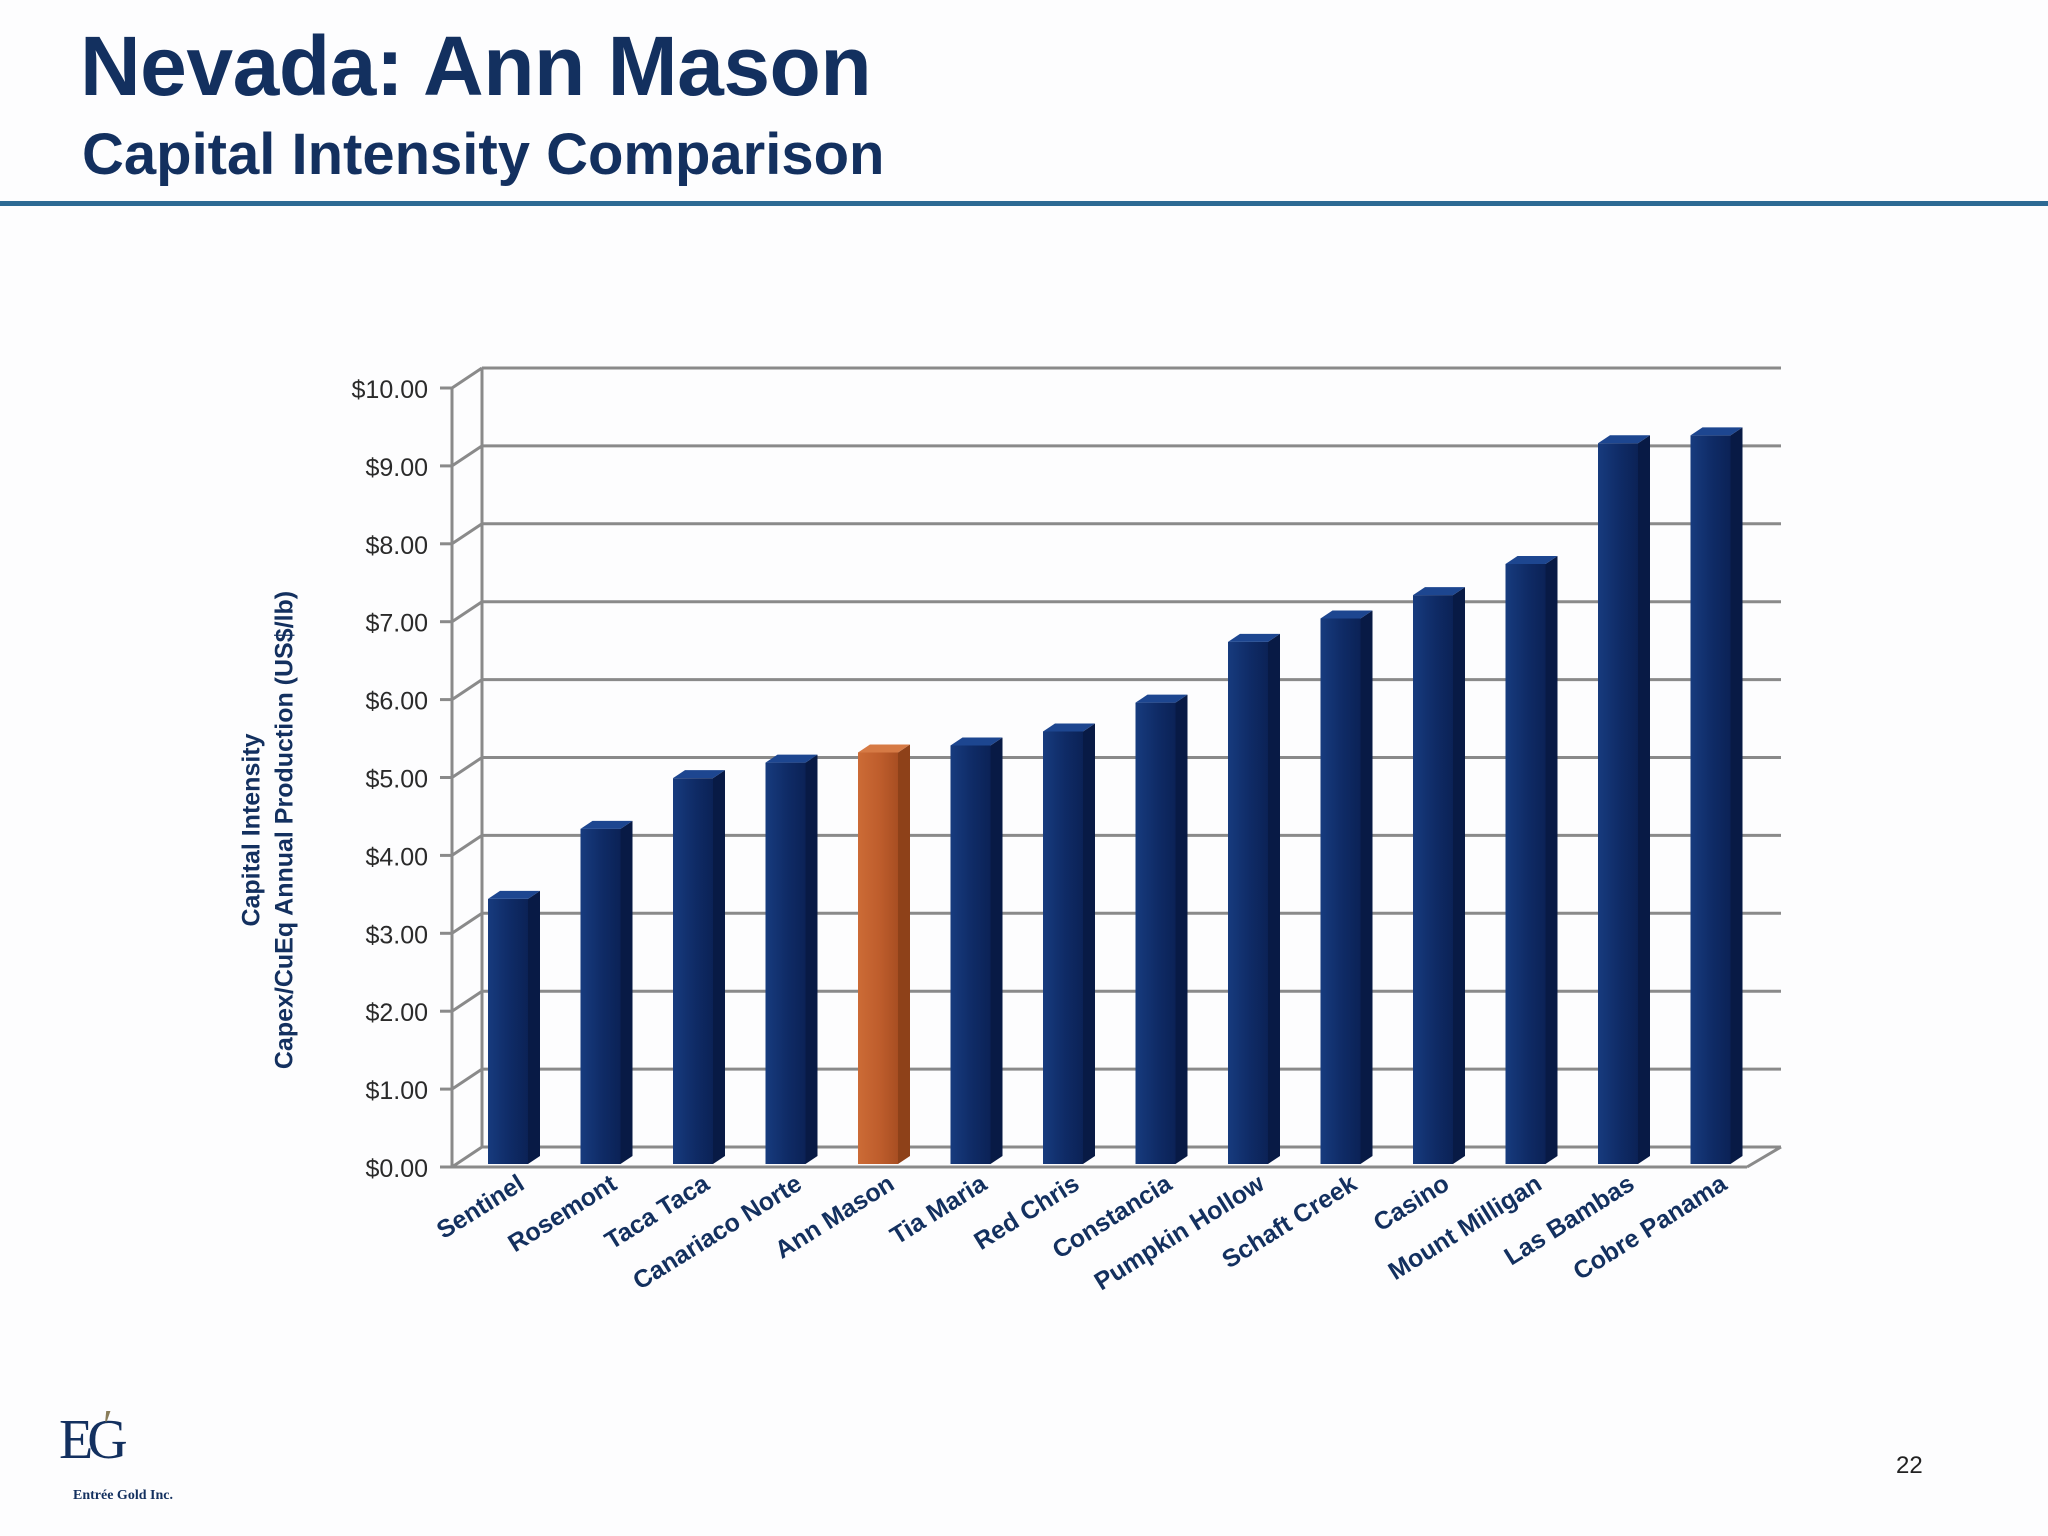  What do you see at coordinates (396, 468) in the screenshot?
I see `y-tick-label: $9.00` at bounding box center [396, 468].